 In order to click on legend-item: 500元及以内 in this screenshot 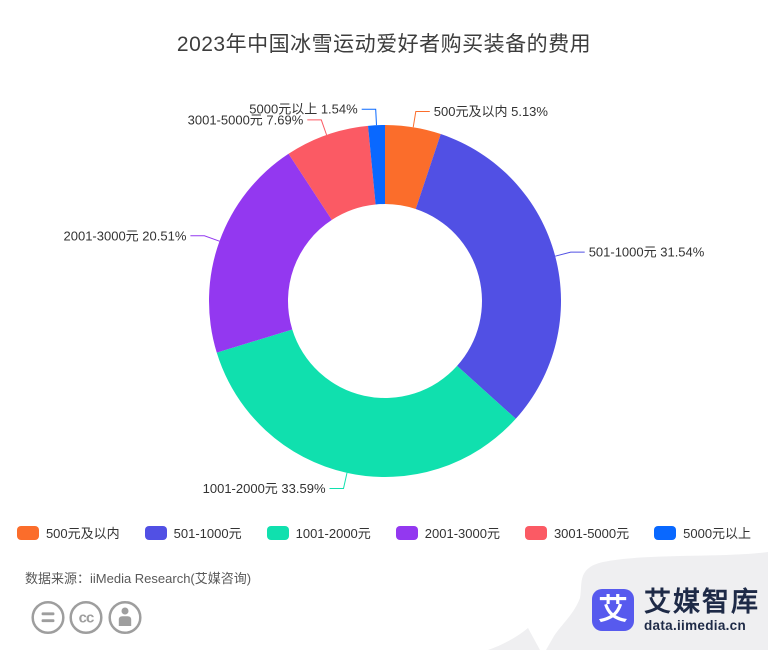, I will do `click(68, 532)`.